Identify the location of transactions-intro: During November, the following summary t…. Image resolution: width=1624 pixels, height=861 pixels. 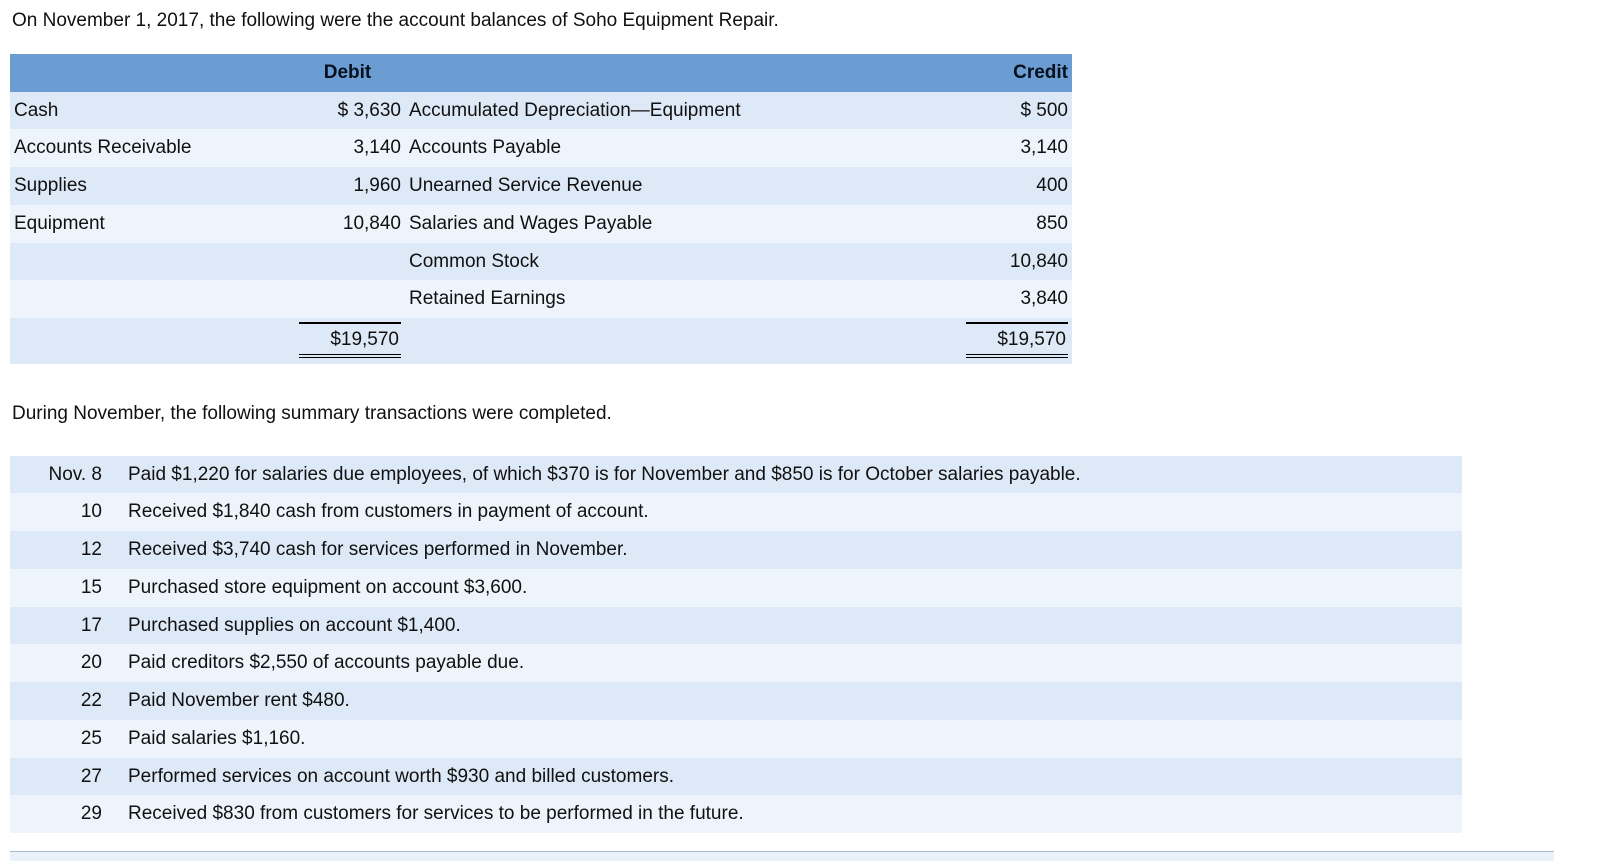
(312, 413).